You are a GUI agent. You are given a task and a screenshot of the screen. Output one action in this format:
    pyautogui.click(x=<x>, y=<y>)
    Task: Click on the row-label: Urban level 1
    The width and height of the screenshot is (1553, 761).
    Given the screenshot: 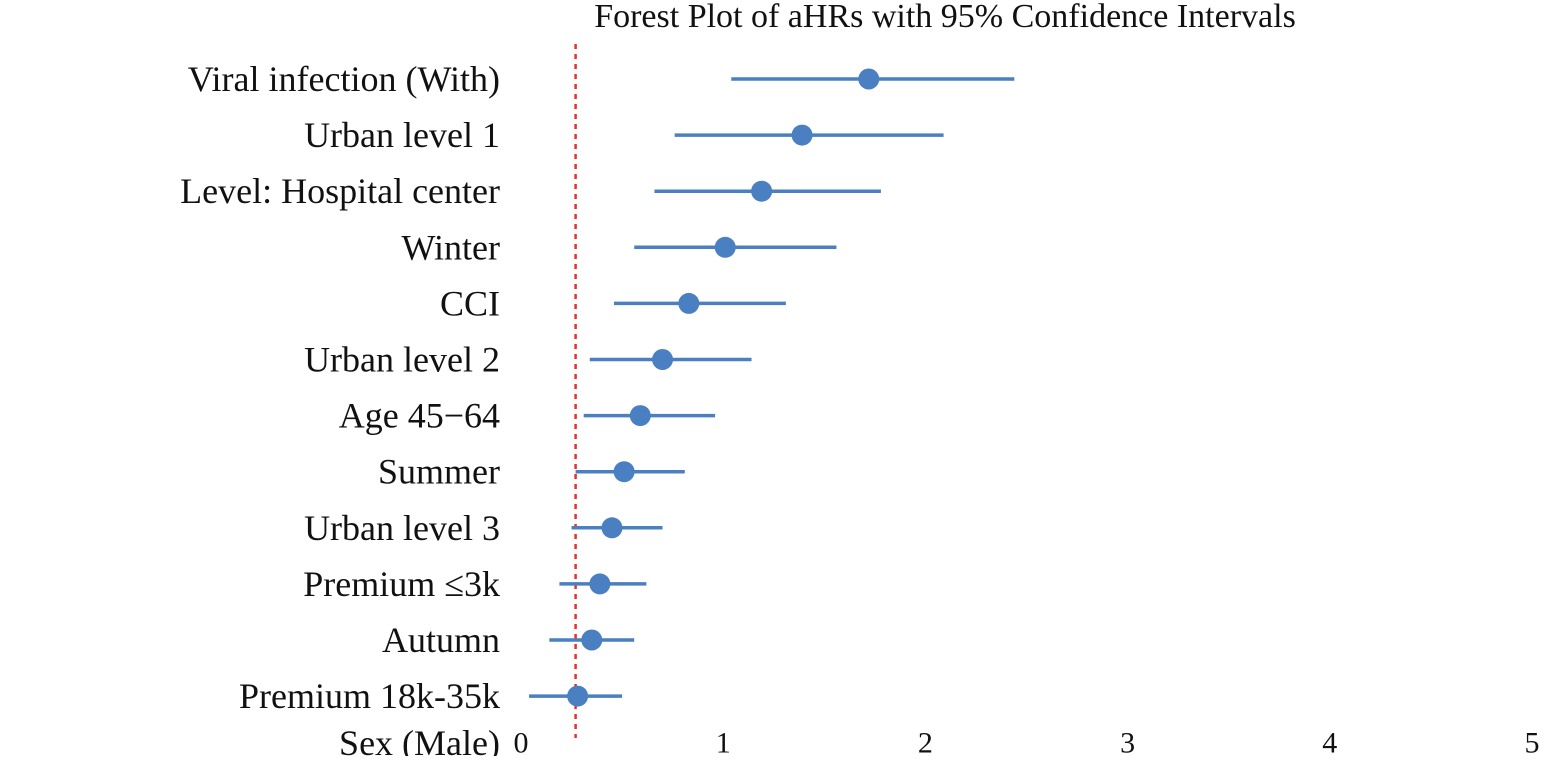 What is the action you would take?
    pyautogui.click(x=402, y=135)
    